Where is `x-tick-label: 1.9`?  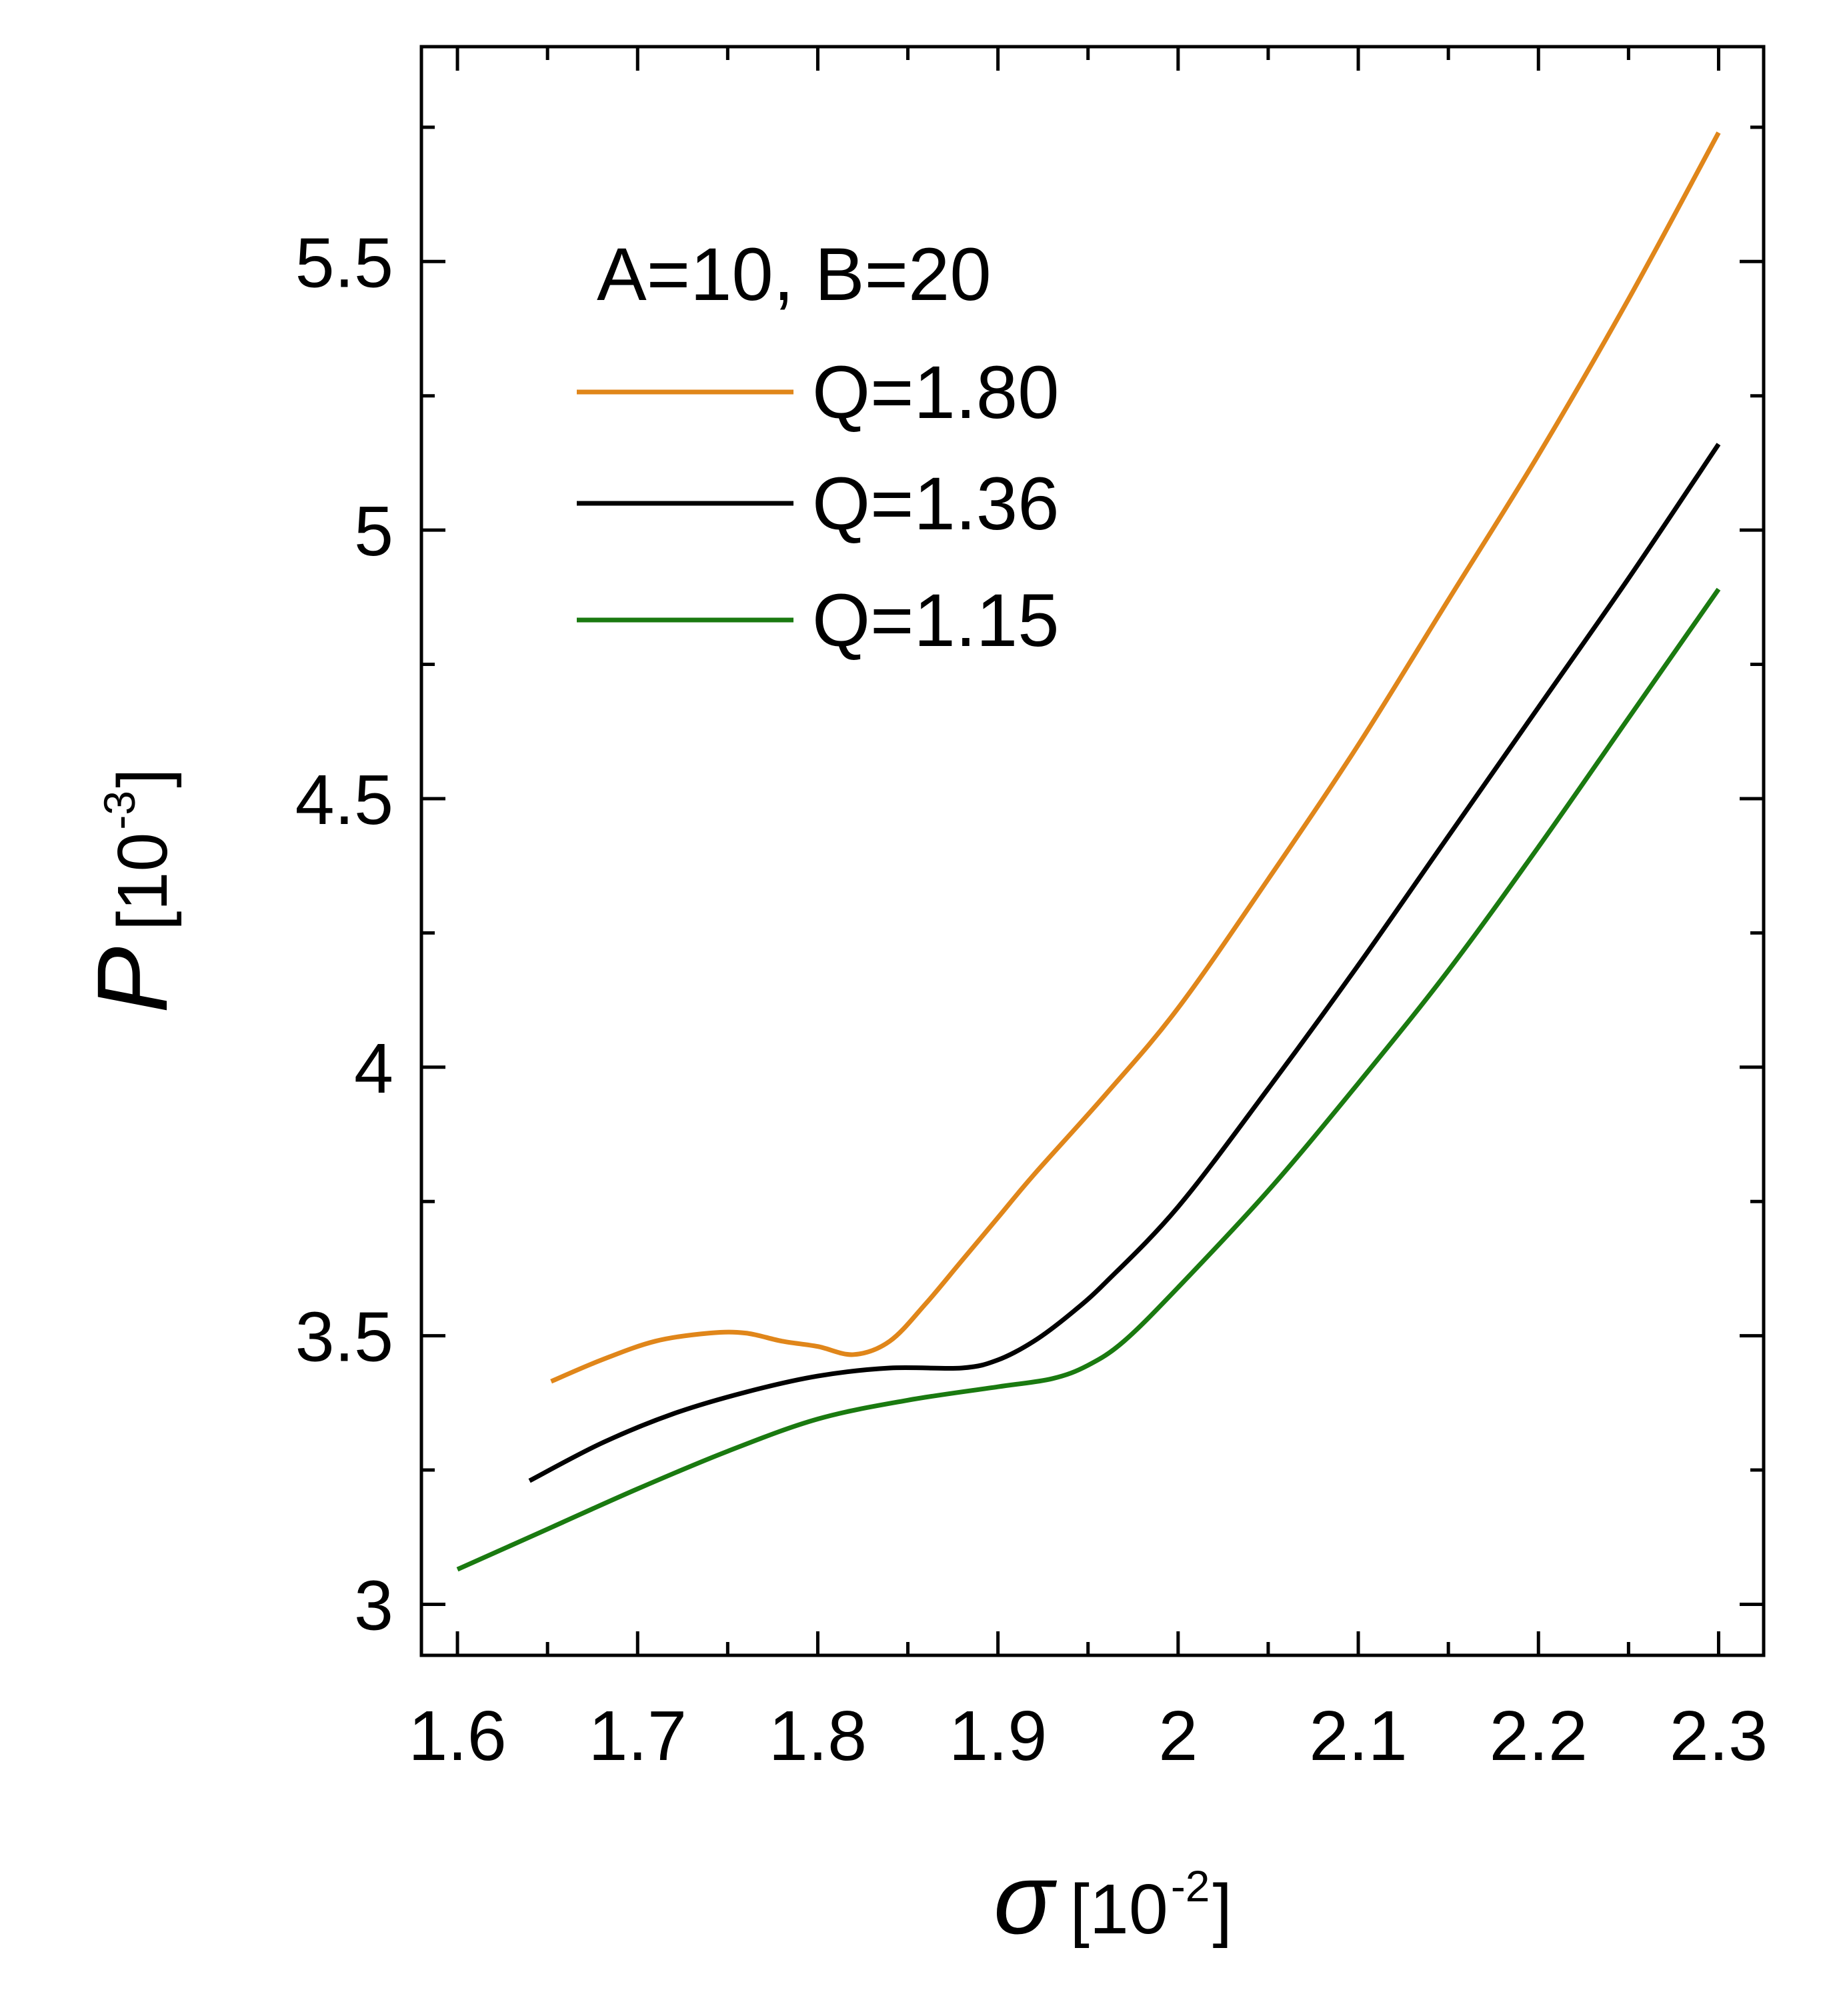 x-tick-label: 1.9 is located at coordinates (998, 1736).